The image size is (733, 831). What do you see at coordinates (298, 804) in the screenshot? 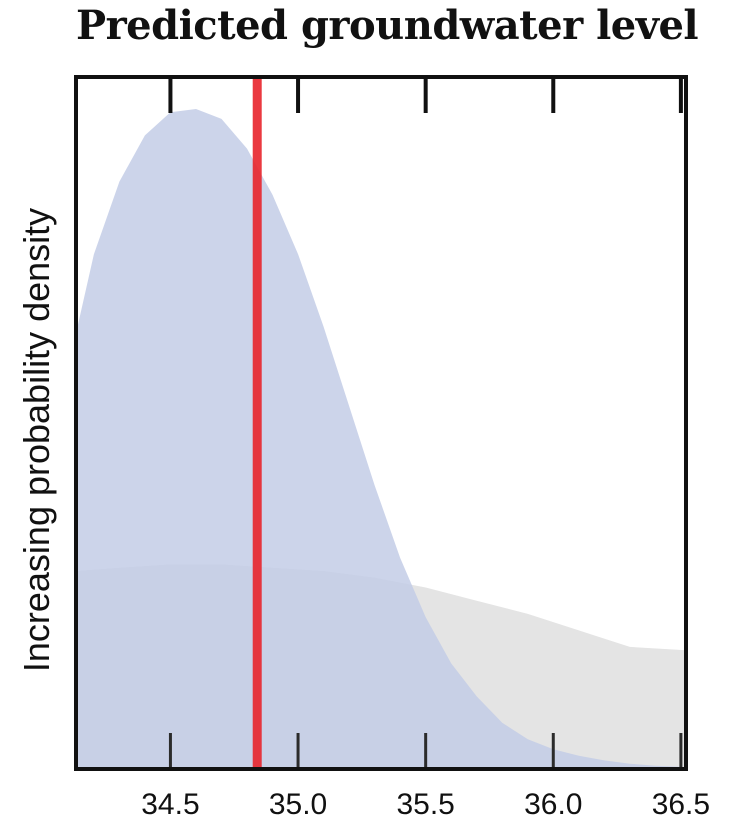
I see `x-tick-label: 35.0` at bounding box center [298, 804].